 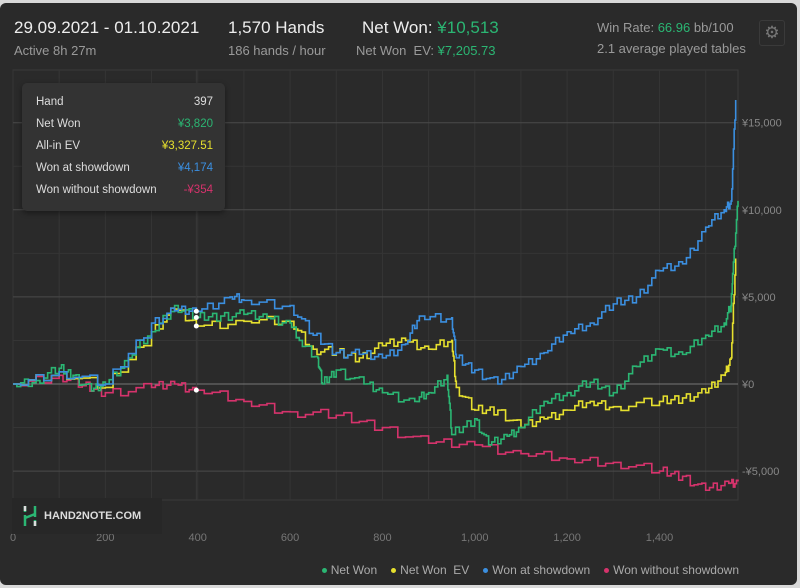 I want to click on x-tick-label: 600, so click(x=290, y=538).